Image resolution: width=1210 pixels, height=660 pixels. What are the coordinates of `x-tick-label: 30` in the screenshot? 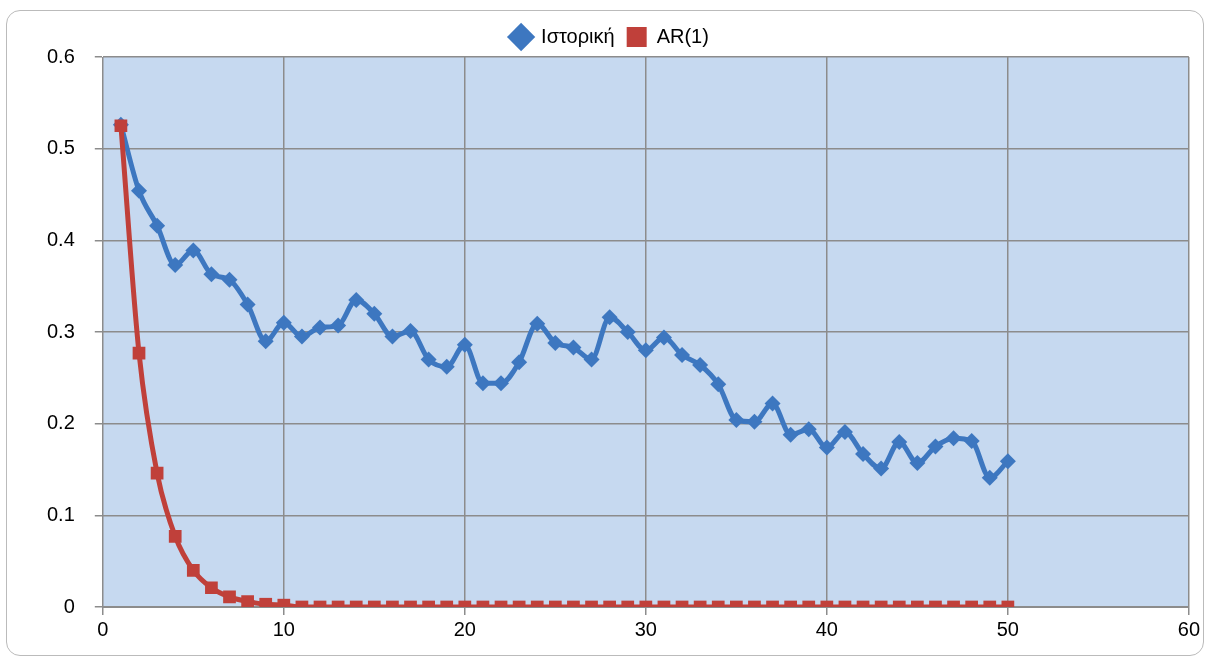 It's located at (645, 628).